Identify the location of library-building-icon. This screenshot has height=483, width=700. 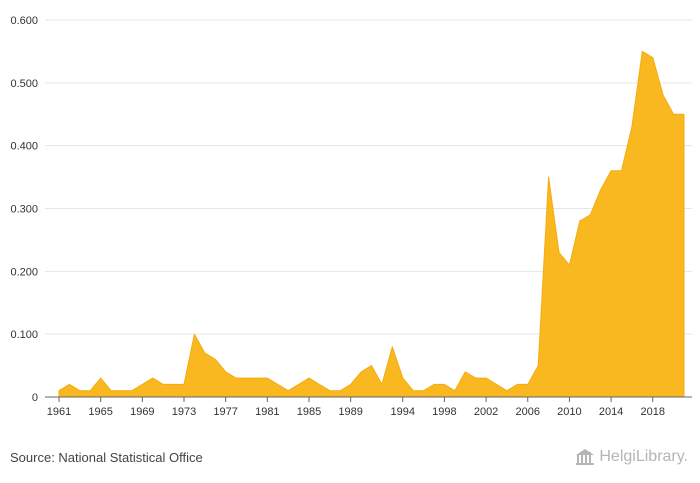
(585, 457).